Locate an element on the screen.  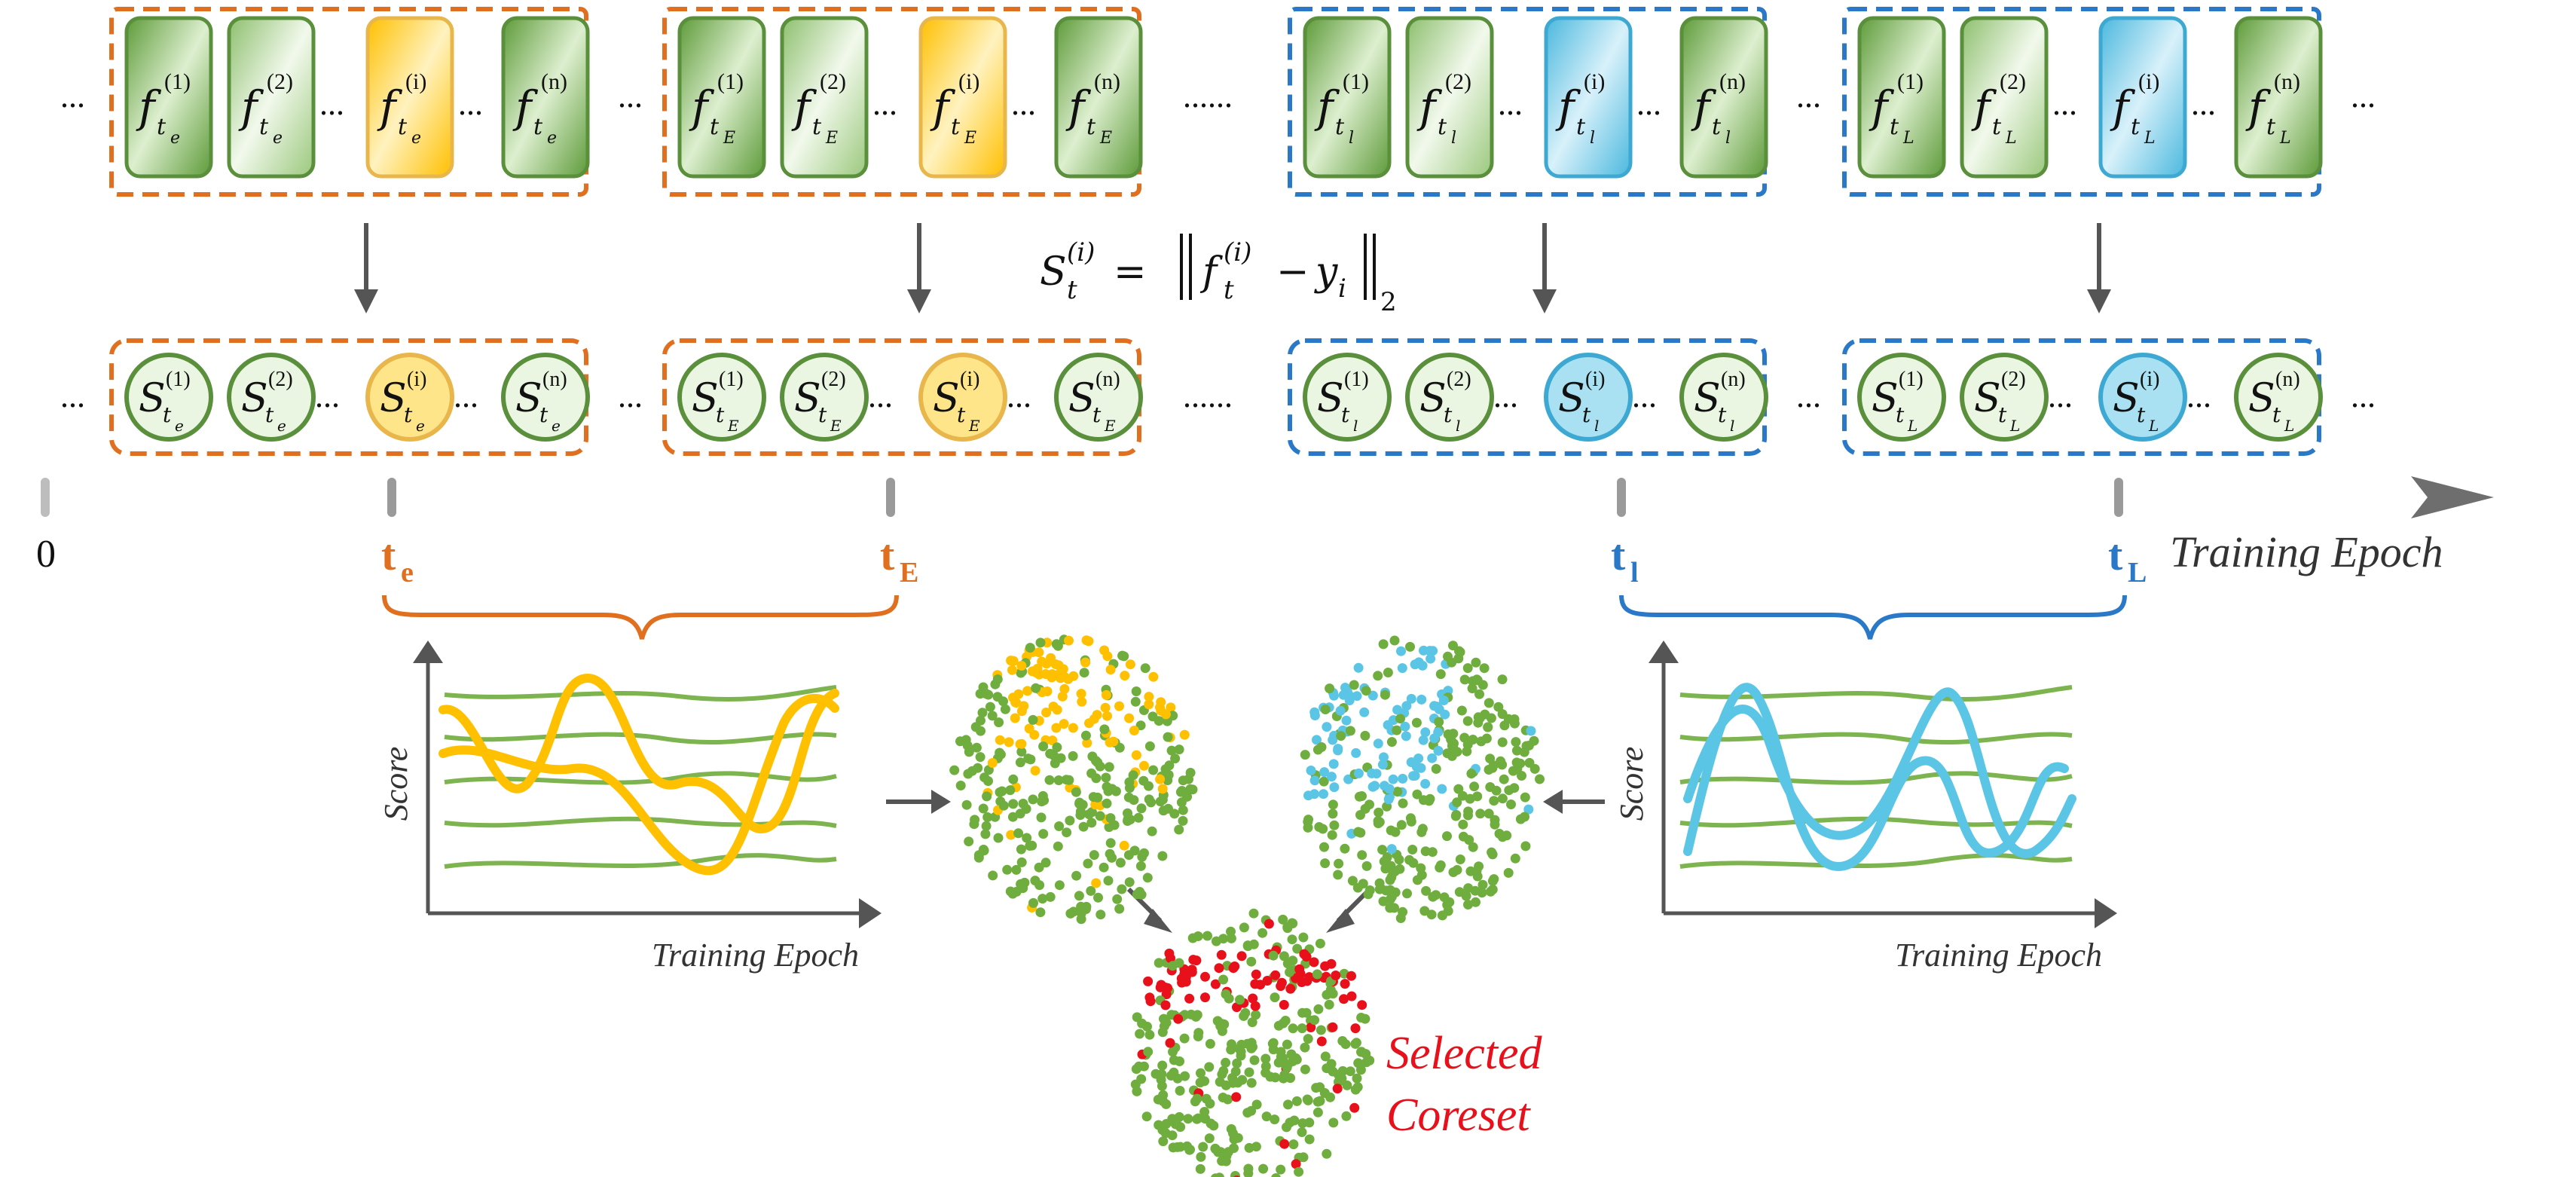
model-symbol-subsub: L is located at coordinates (2011, 138).